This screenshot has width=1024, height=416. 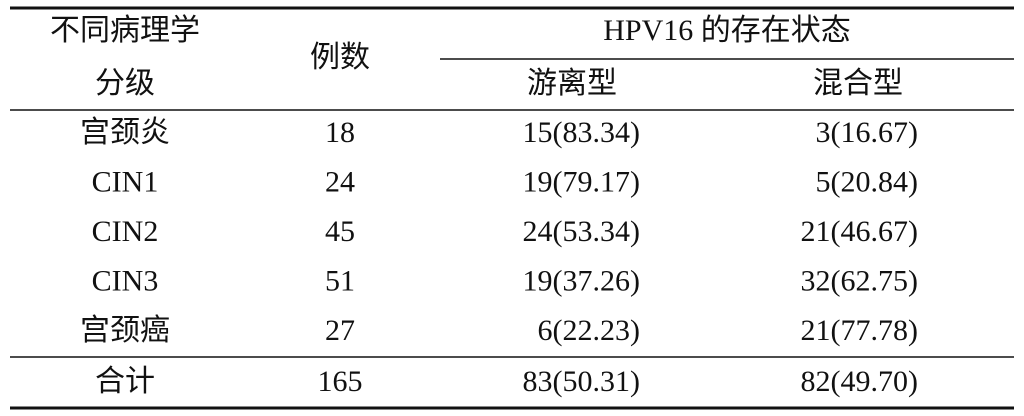 What do you see at coordinates (340, 132) in the screenshot?
I see `table-cell: 18` at bounding box center [340, 132].